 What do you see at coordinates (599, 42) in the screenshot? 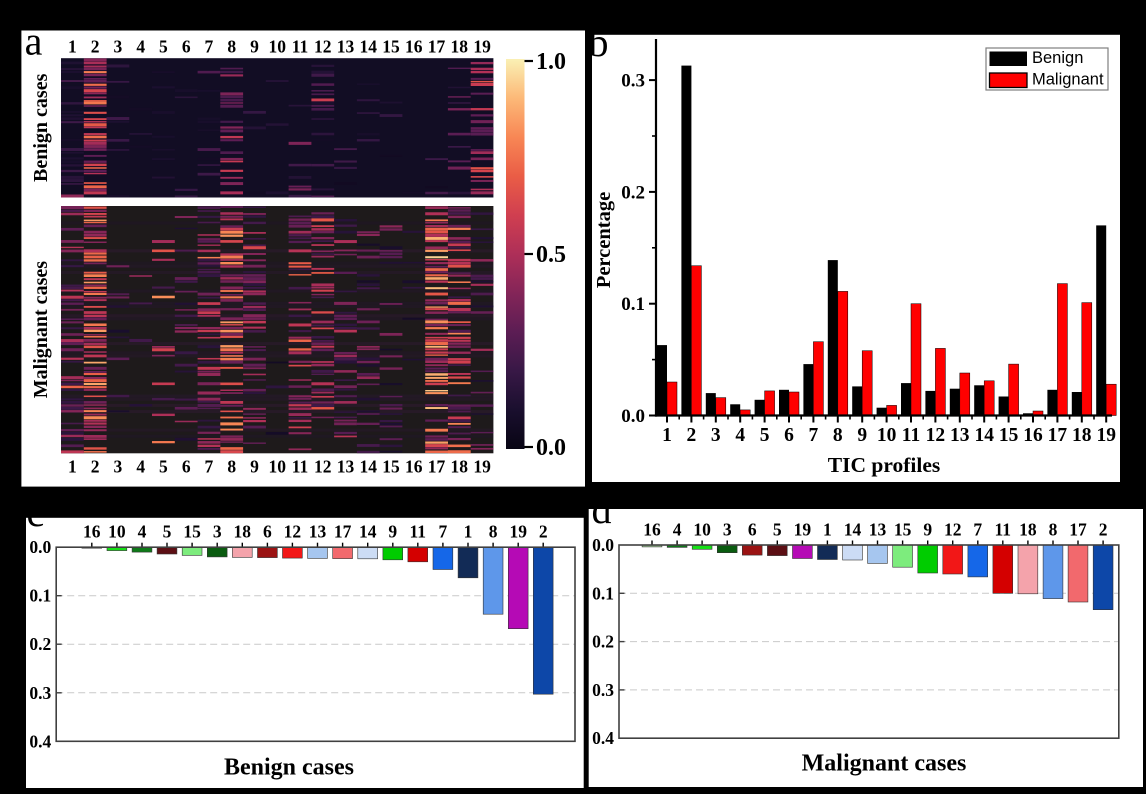
I see `svg-text: b` at bounding box center [599, 42].